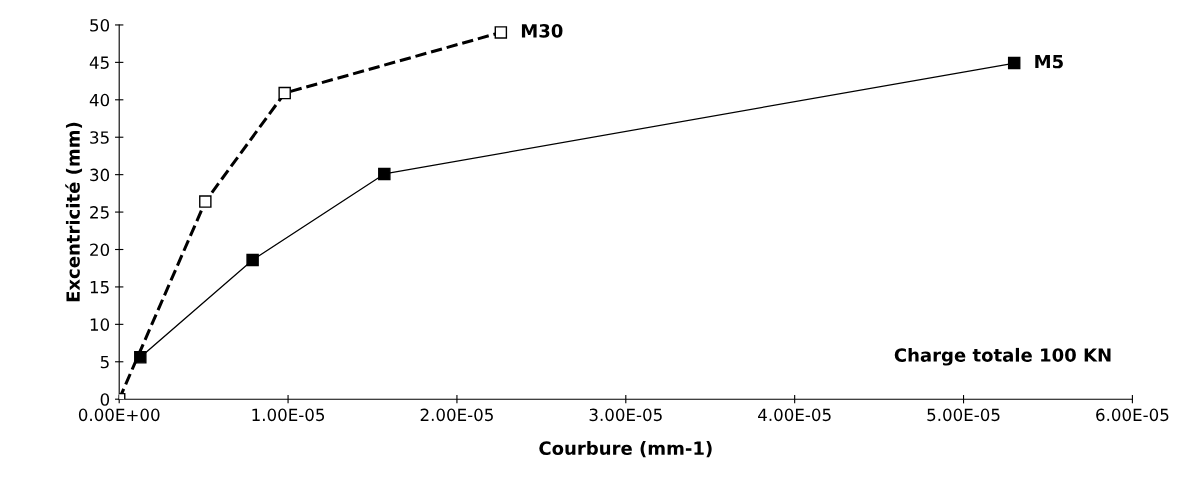  I want to click on y-tick-label: 10, so click(100, 324).